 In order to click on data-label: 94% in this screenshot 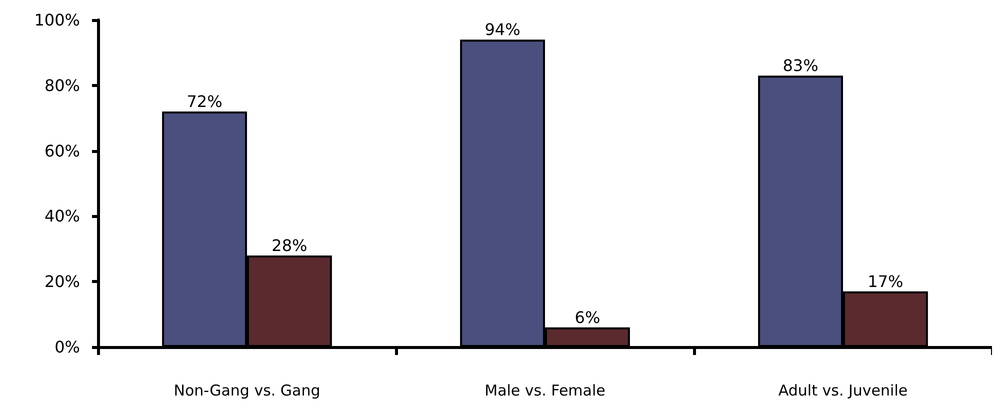, I will do `click(502, 30)`.